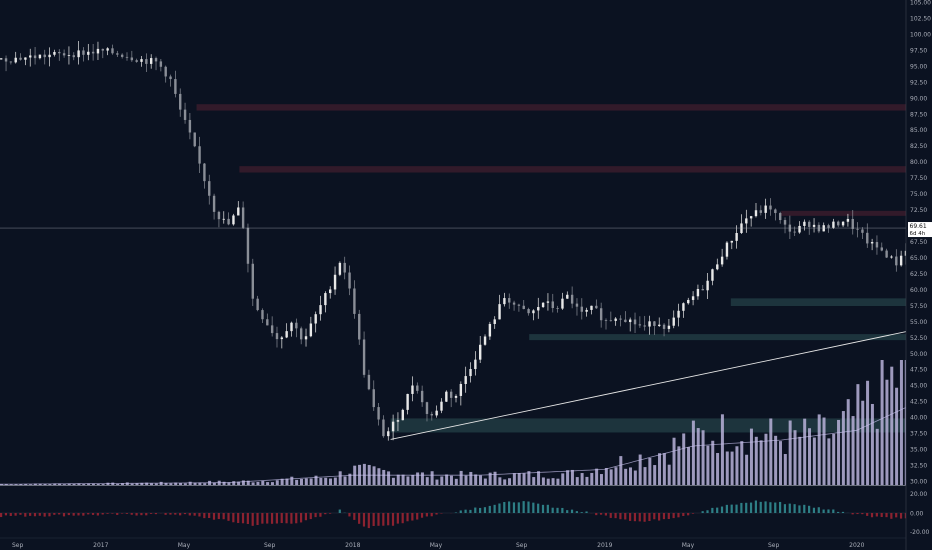 This screenshot has height=550, width=932. Describe the element at coordinates (918, 82) in the screenshot. I see `y-tick-label: 92.50` at that location.